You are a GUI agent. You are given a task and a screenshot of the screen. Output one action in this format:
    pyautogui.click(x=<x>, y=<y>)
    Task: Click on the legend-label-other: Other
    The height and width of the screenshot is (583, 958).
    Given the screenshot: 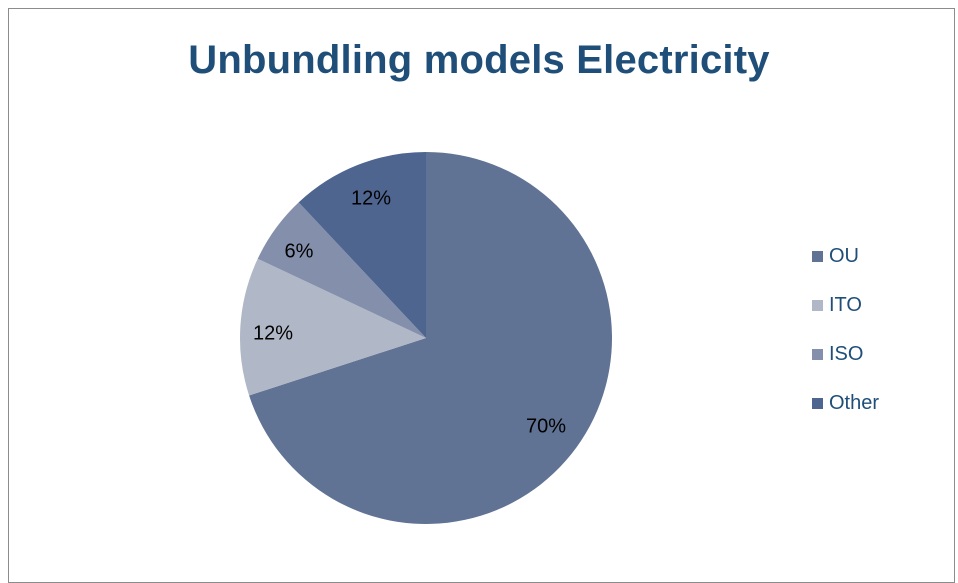 What is the action you would take?
    pyautogui.click(x=854, y=402)
    